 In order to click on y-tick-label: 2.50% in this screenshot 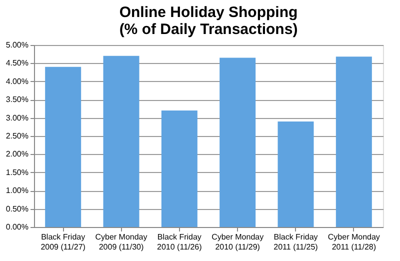, I will do `click(17, 136)`.